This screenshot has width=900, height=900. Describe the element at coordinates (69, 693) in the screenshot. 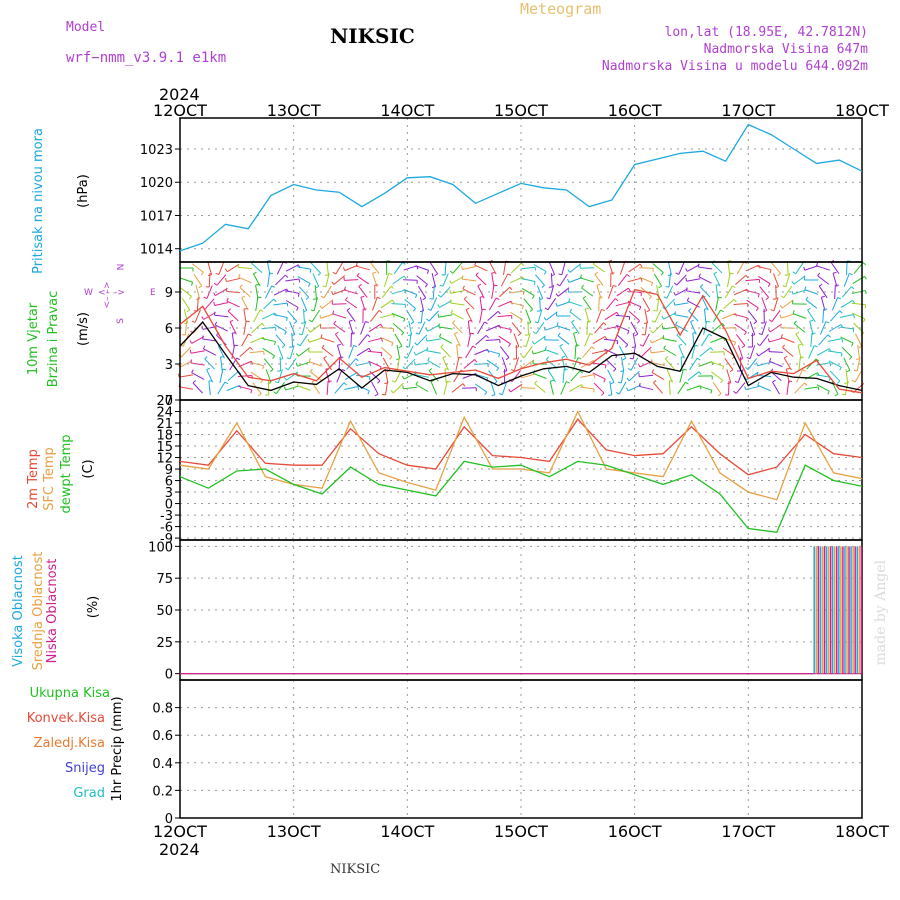

I see `precip-total-label: Ukupna Kisa` at that location.